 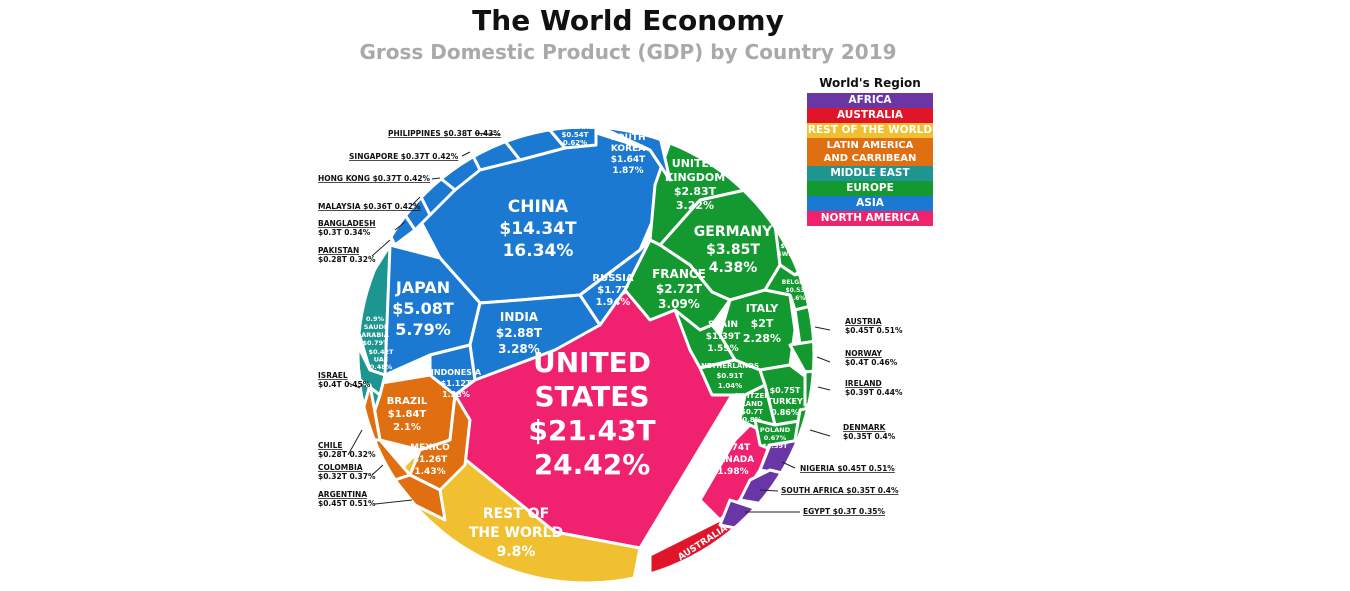 I want to click on leader-line-argentina, so click(x=393, y=502).